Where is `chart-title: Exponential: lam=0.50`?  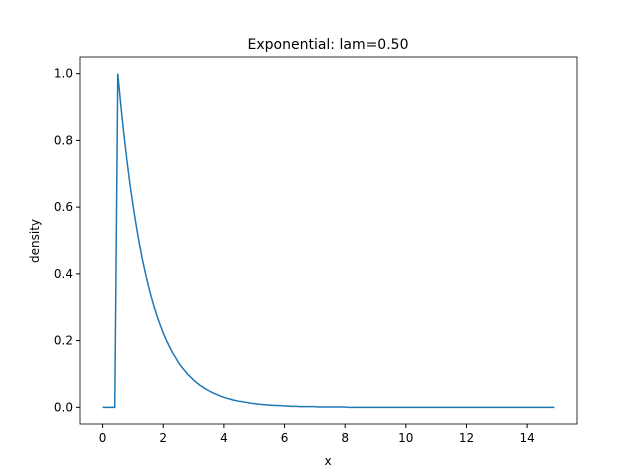 chart-title: Exponential: lam=0.50 is located at coordinates (328, 45).